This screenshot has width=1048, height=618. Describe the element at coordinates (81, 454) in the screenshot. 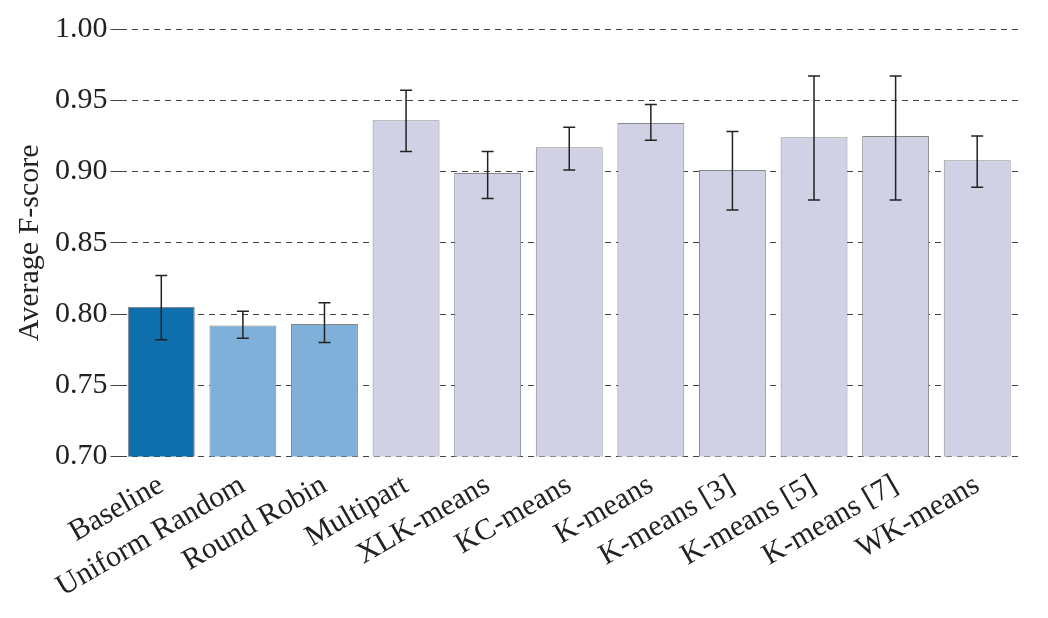

I see `y-tick-label: 0.70` at that location.